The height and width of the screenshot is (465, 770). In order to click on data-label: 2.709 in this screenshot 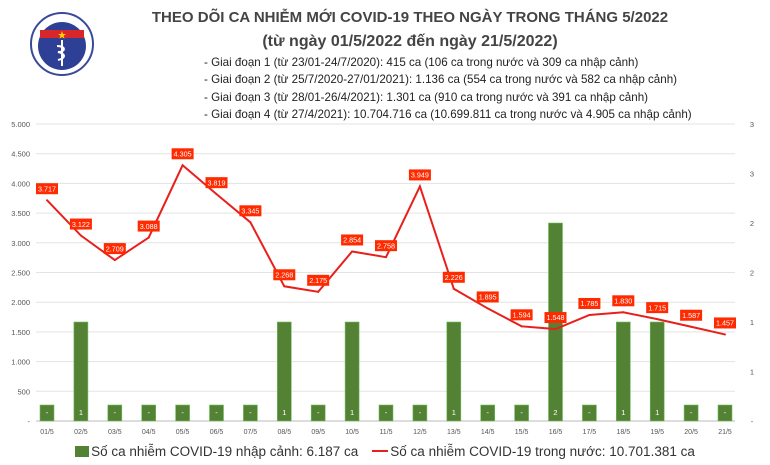, I will do `click(115, 248)`.